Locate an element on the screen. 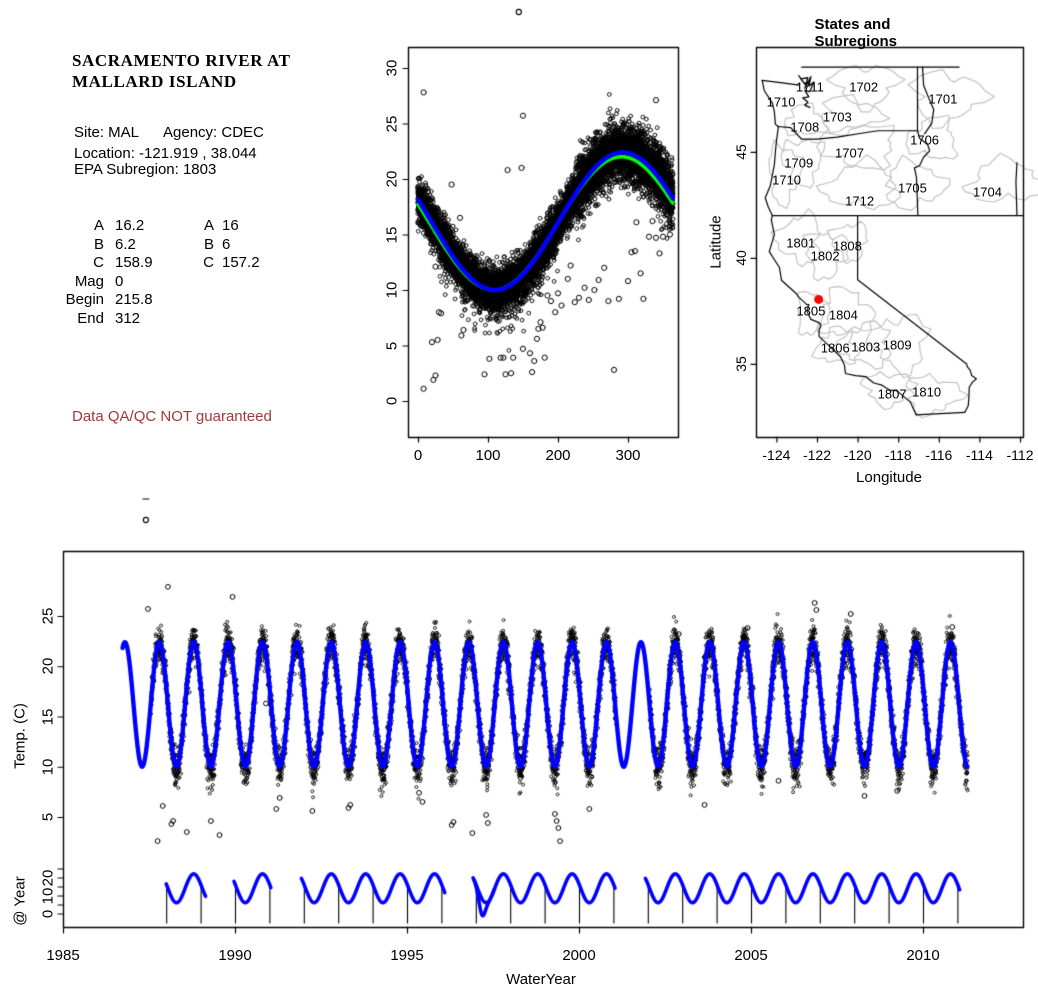 The width and height of the screenshot is (1038, 1001). agency-label: Agency: CDEC is located at coordinates (213, 132).